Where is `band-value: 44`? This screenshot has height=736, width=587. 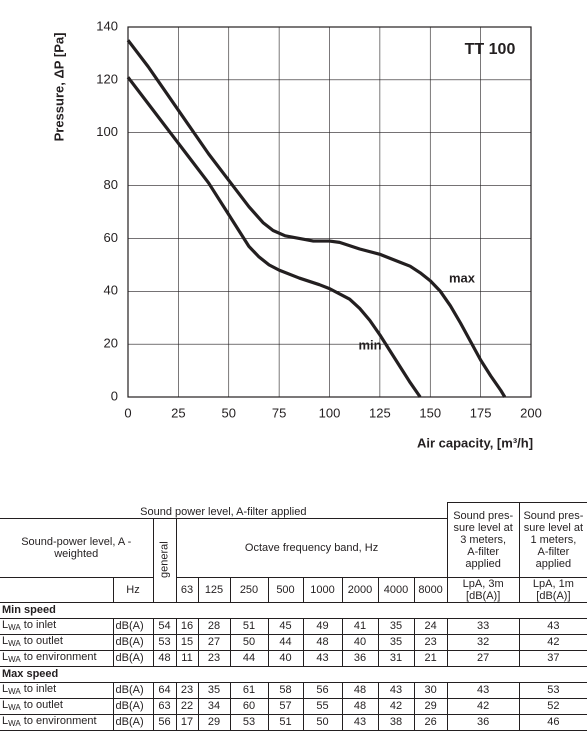 band-value: 44 is located at coordinates (285, 642).